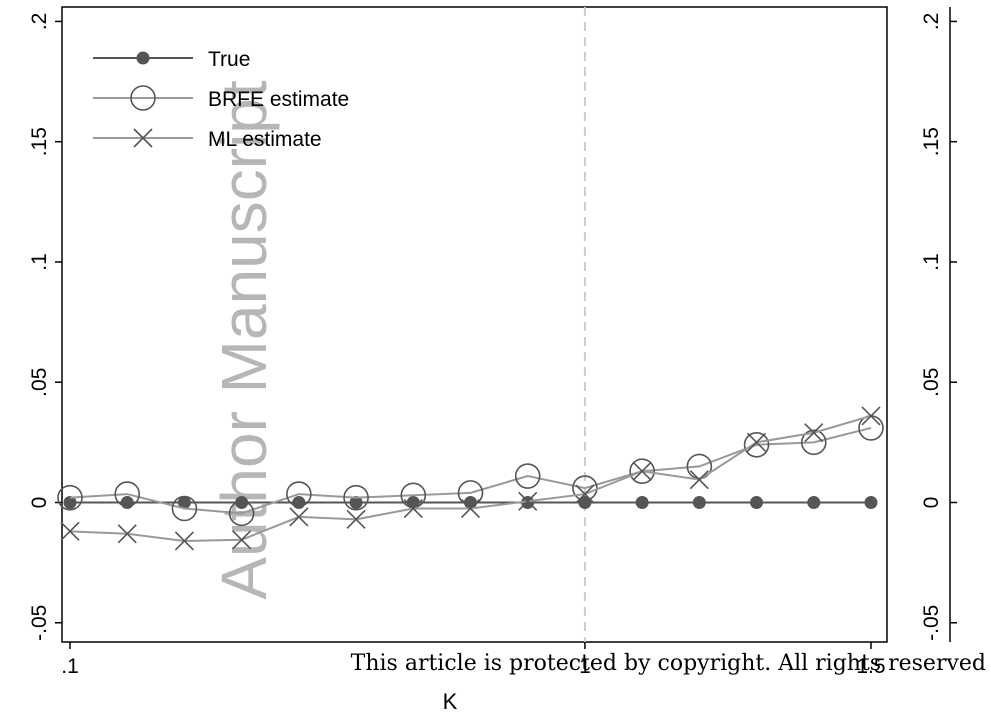 The image size is (991, 720). Describe the element at coordinates (470, 470) in the screenshot. I see `series-line` at that location.